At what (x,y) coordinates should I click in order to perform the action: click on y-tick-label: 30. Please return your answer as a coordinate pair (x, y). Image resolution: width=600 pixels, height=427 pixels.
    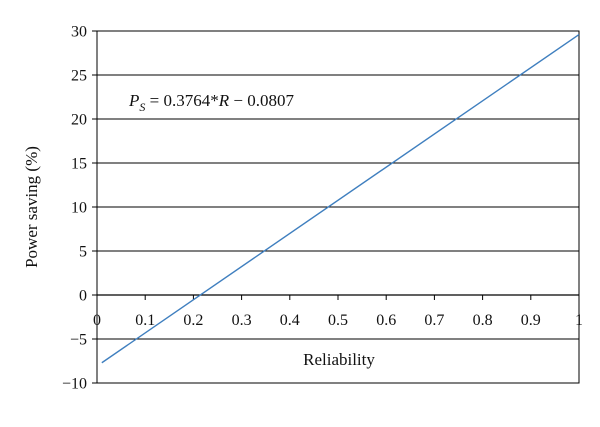
    Looking at the image, I should click on (79, 32).